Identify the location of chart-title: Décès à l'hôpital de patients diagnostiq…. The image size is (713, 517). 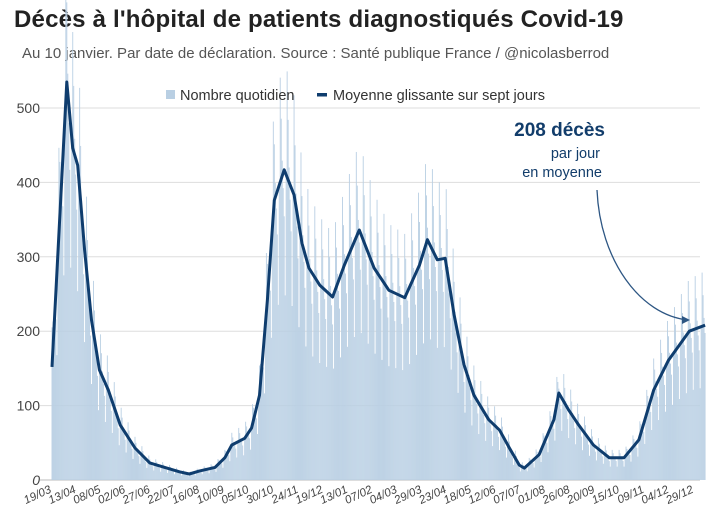
(319, 19).